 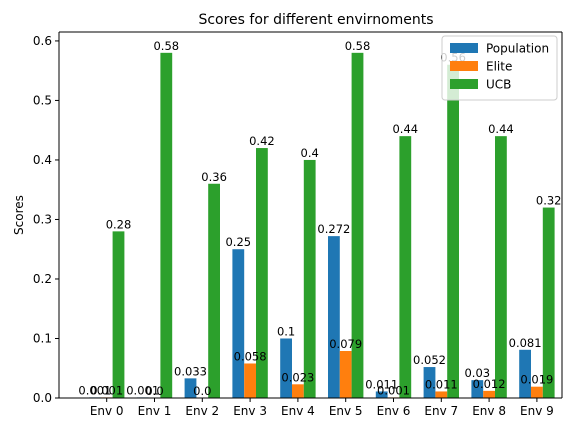 I want to click on y-tick-label-6: 0.6, so click(x=42, y=41).